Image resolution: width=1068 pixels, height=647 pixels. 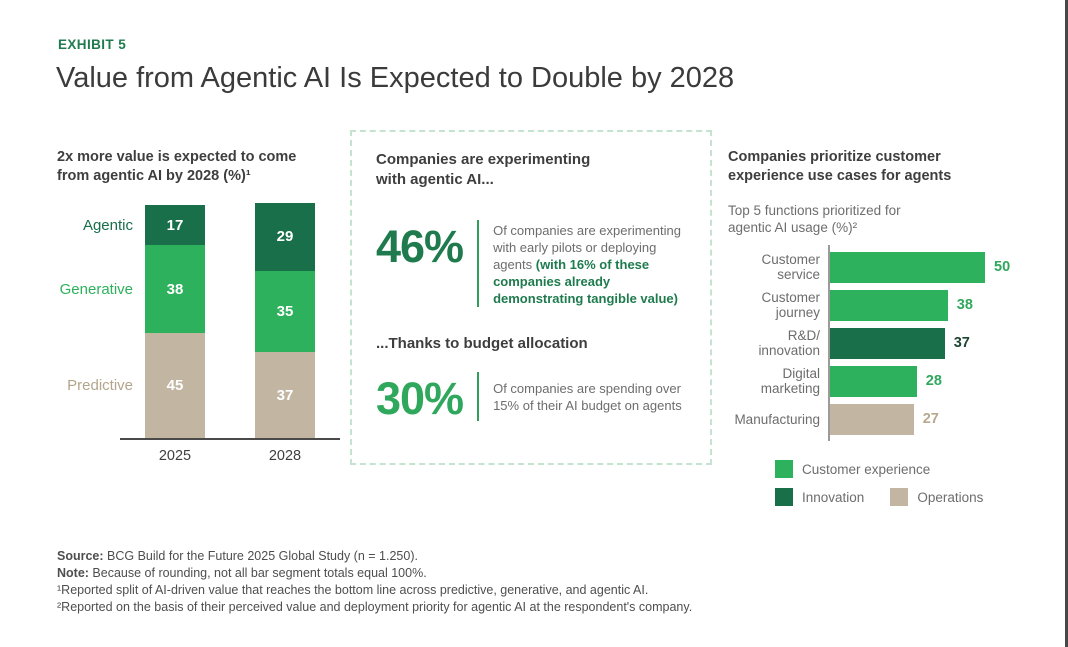 What do you see at coordinates (790, 267) in the screenshot?
I see `hbar-label-customer-service: Customer service` at bounding box center [790, 267].